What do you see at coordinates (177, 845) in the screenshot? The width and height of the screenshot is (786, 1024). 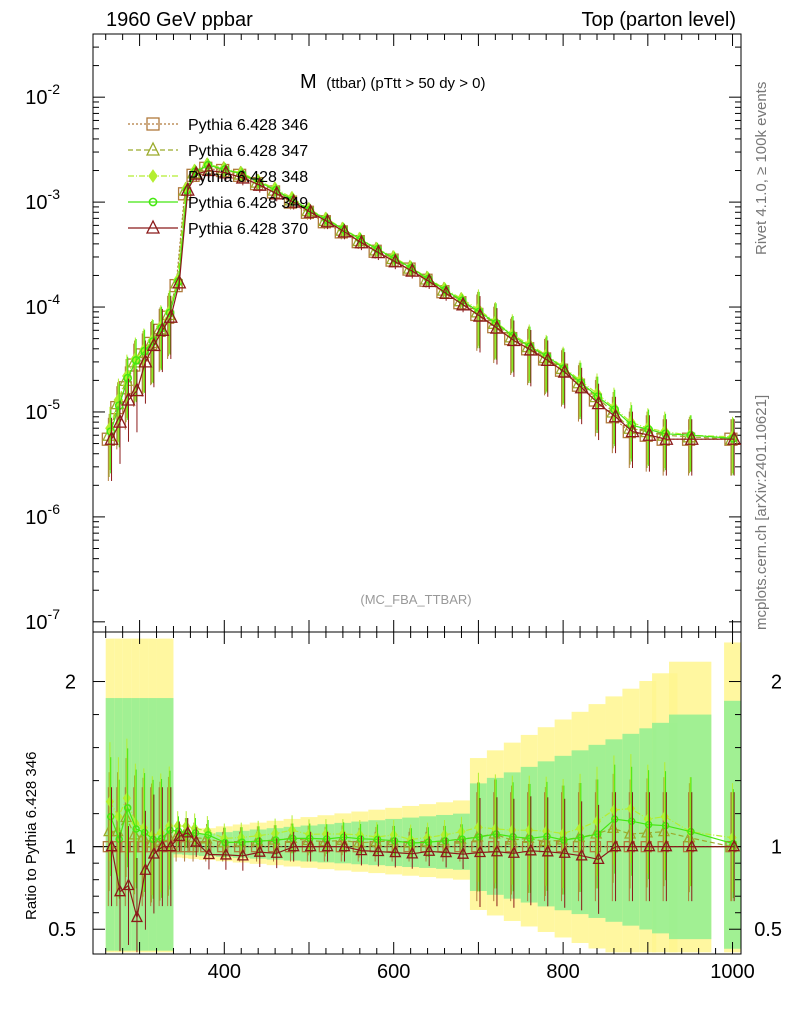 I see `ratio-band-green` at bounding box center [177, 845].